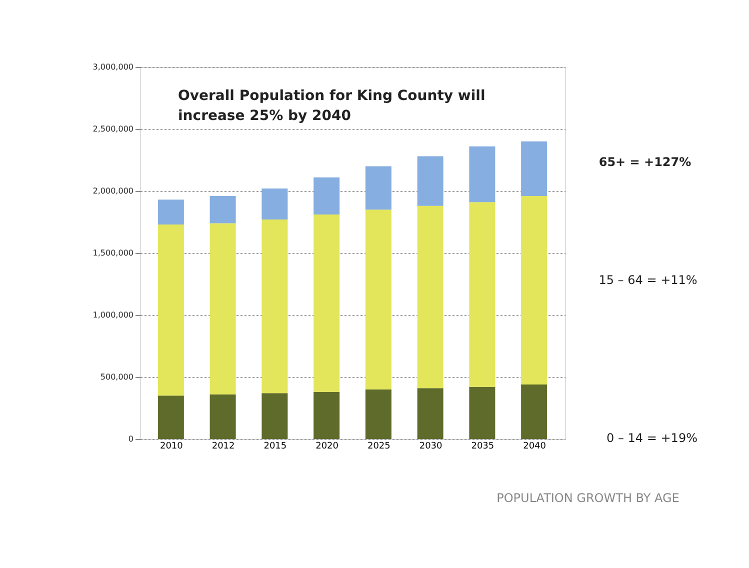 The height and width of the screenshot is (568, 749). Describe the element at coordinates (332, 106) in the screenshot. I see `text: Overall Population for King County will increase 25% by 2040` at that location.